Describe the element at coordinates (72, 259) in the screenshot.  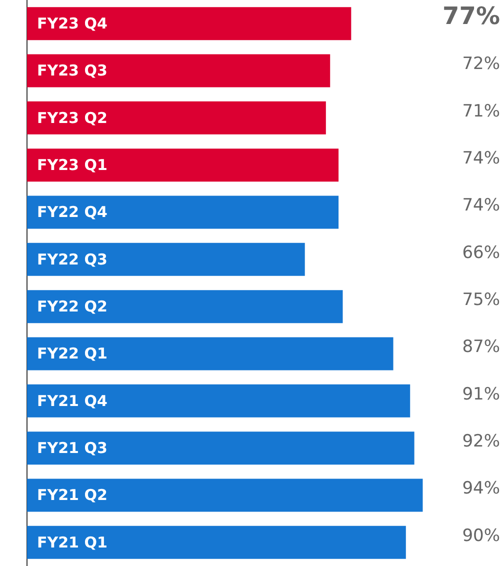
I see `y-tick-label: FY22 Q3` at that location.